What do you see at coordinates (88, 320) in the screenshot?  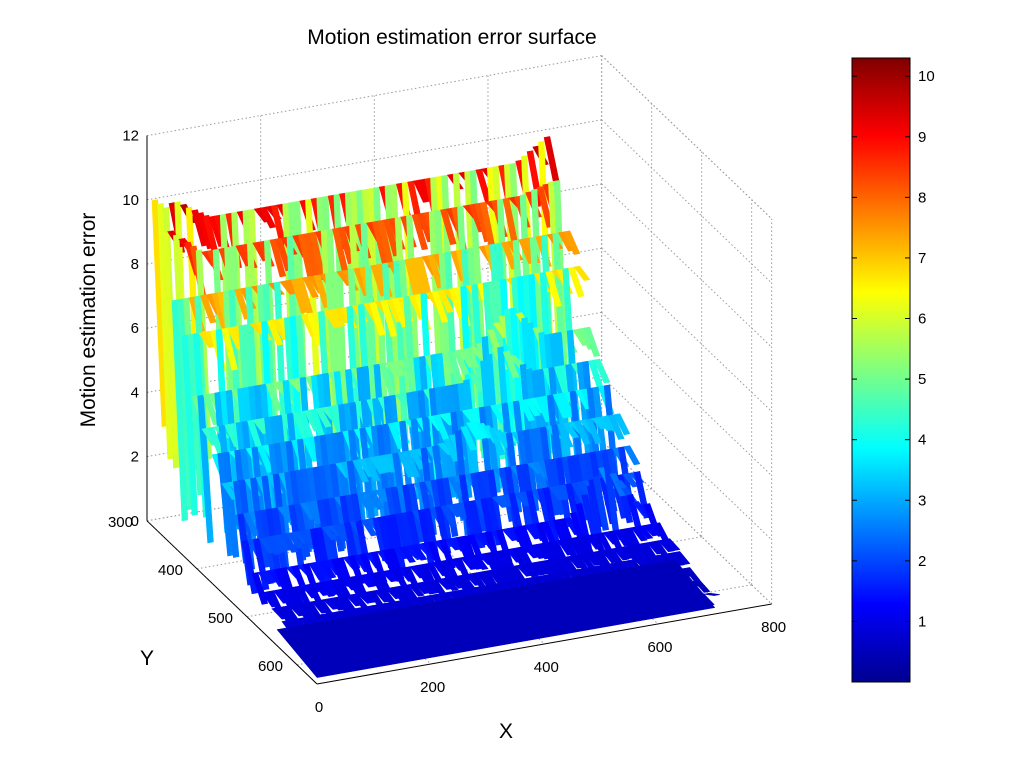 I see `z-axis-label: Motion estimation error` at bounding box center [88, 320].